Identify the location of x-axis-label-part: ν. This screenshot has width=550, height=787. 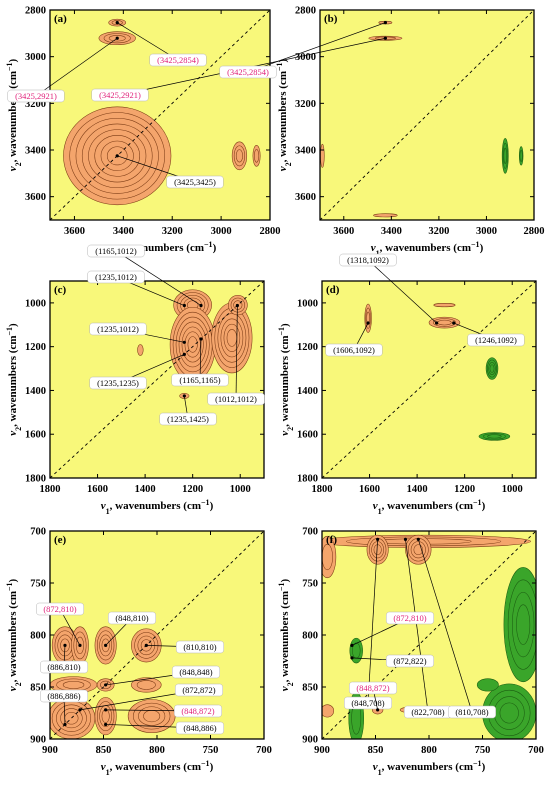
(103, 506).